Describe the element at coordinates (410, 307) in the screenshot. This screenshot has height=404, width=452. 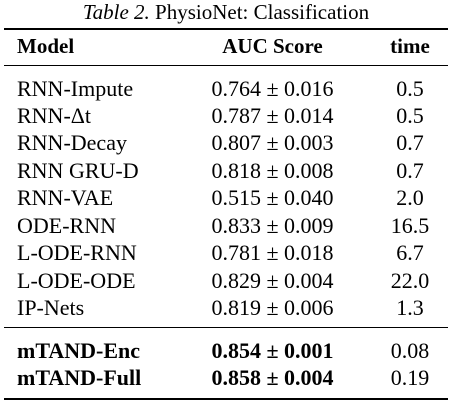
I see `time-cell: 1.3` at that location.